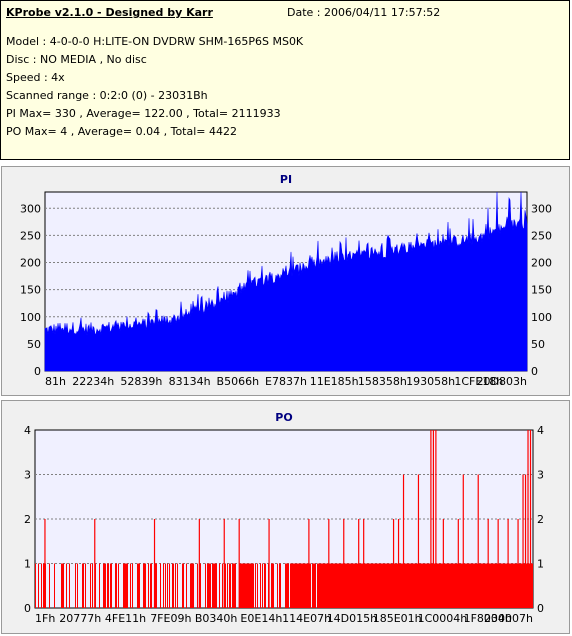  What do you see at coordinates (121, 131) in the screenshot?
I see `po-summary-line: PO Max= 4 , Average= 0.04 , Total= 4422` at bounding box center [121, 131].